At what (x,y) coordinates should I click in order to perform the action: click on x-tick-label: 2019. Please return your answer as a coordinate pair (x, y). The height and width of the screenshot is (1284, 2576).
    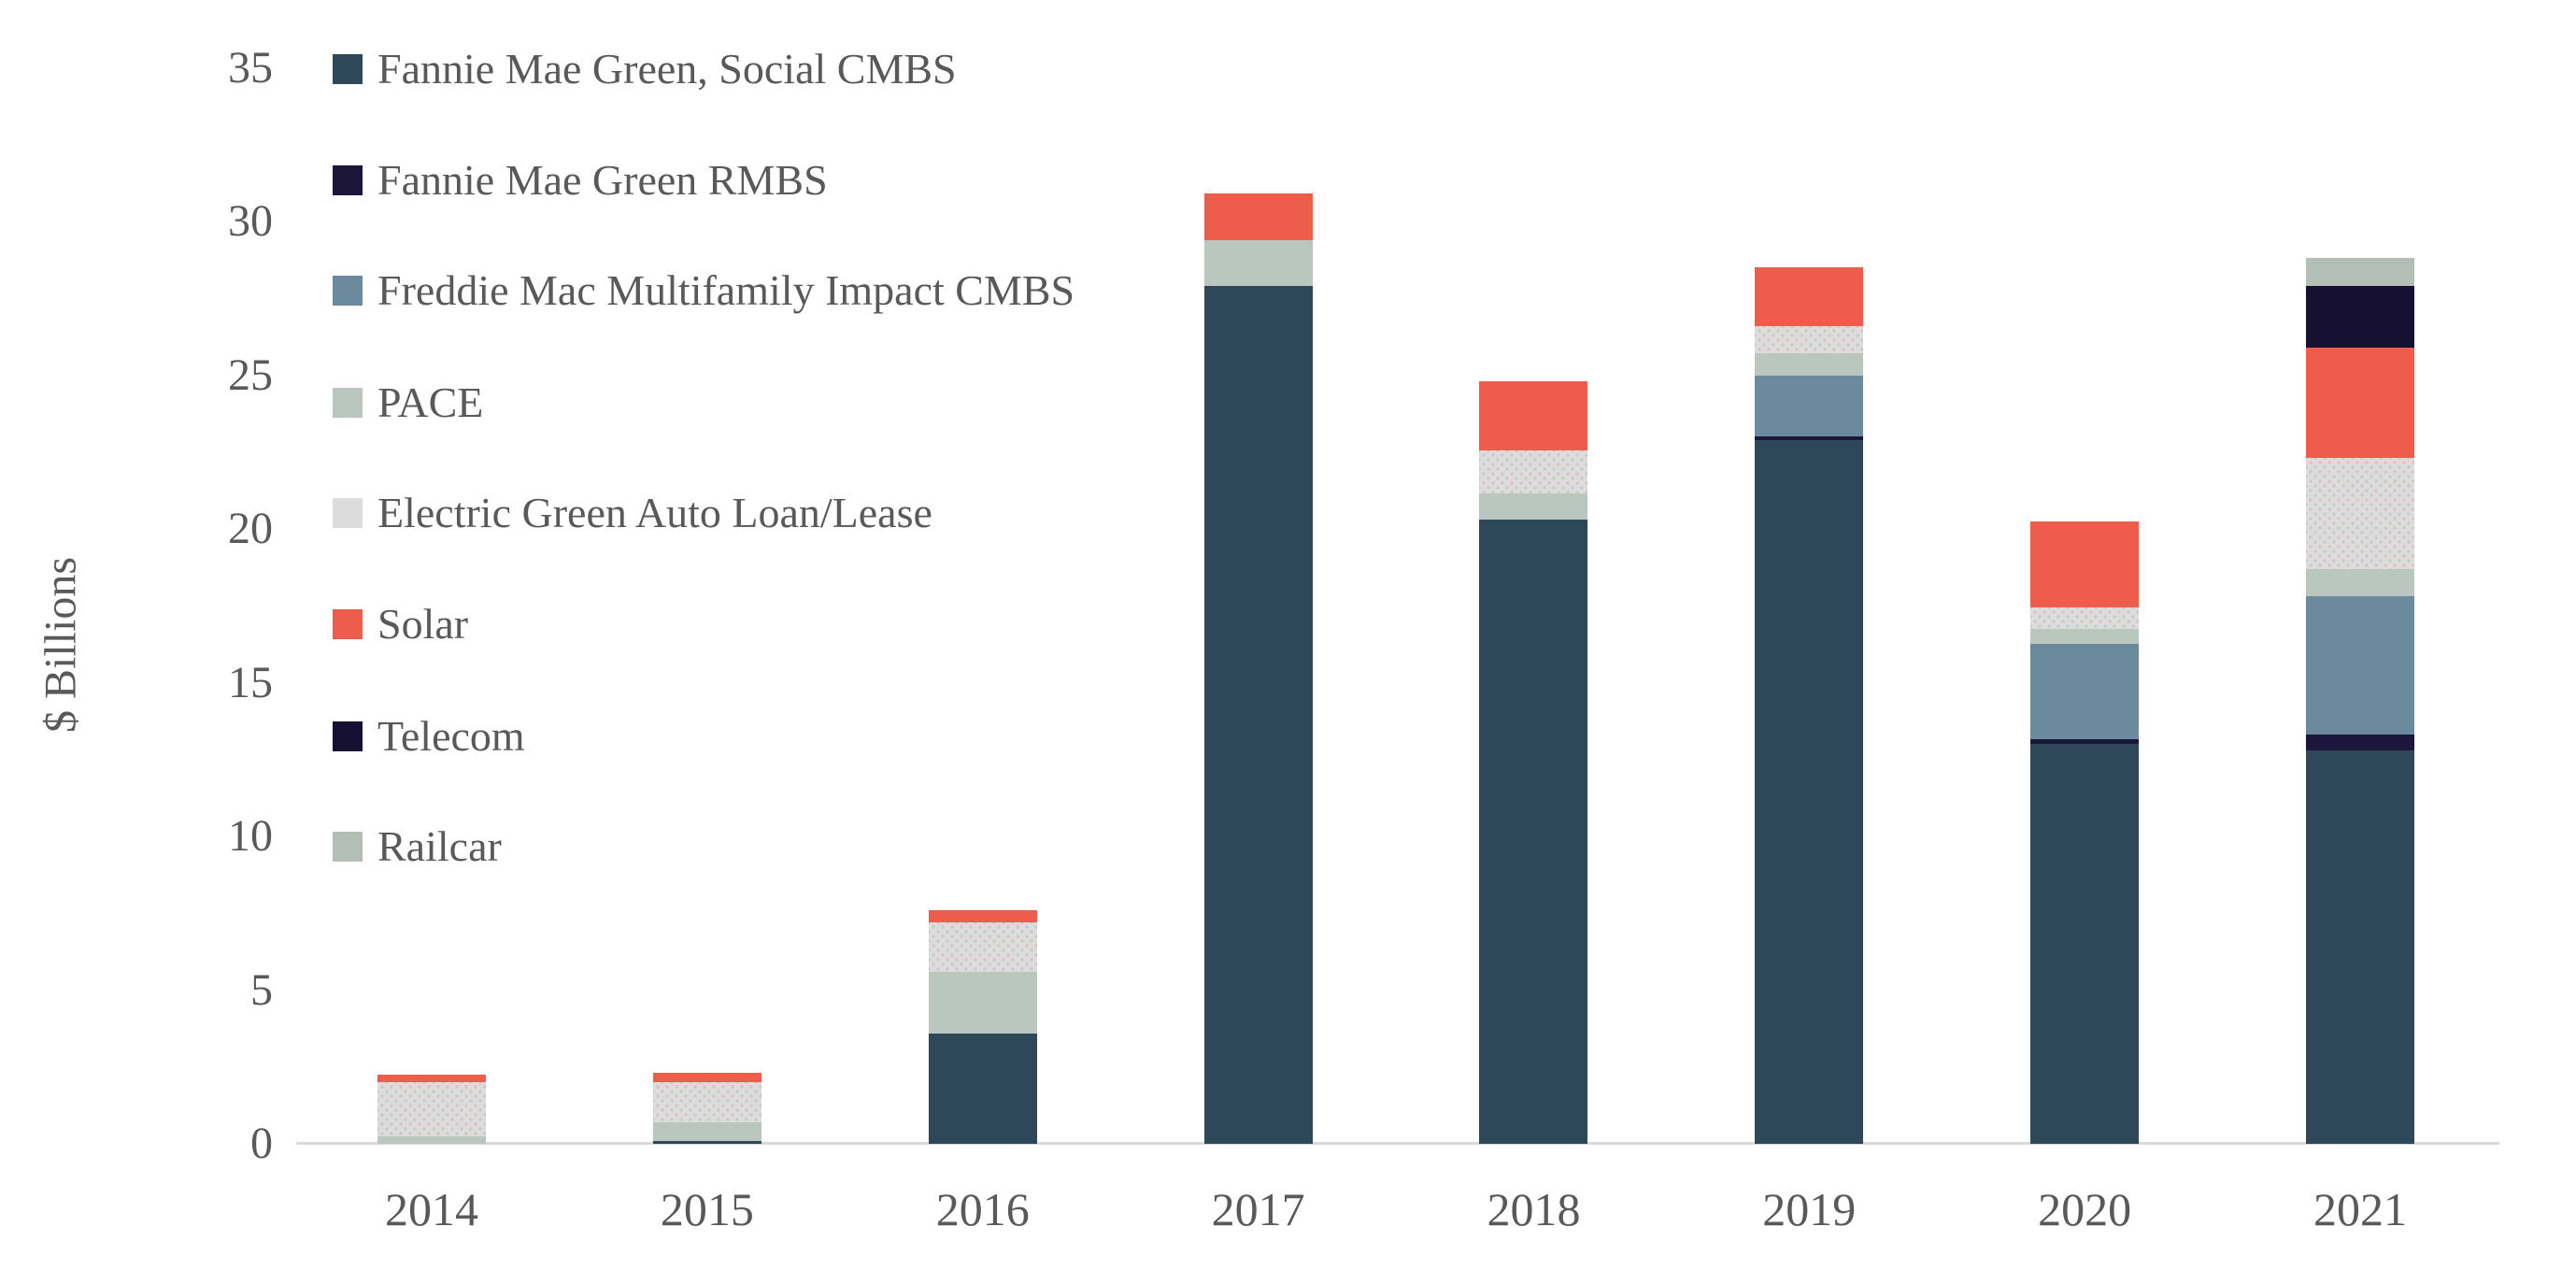
    Looking at the image, I should click on (1810, 1209).